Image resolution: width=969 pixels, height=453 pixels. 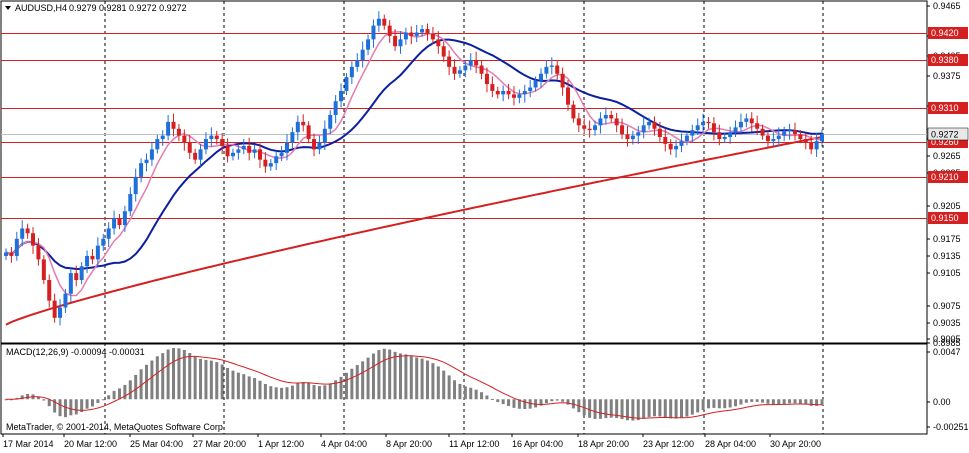 I want to click on symbol-title: AUDUSD,H4, so click(x=41, y=8).